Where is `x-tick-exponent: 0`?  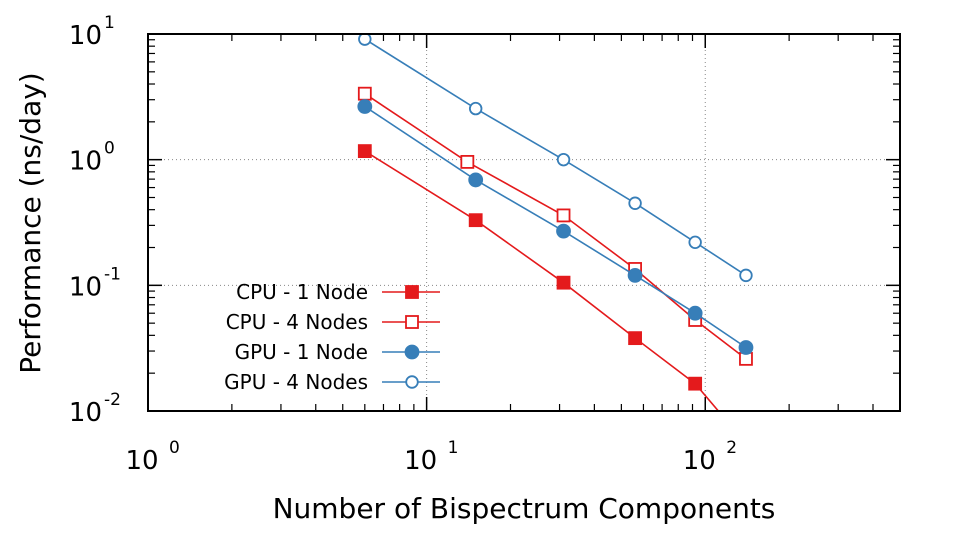 x-tick-exponent: 0 is located at coordinates (174, 448).